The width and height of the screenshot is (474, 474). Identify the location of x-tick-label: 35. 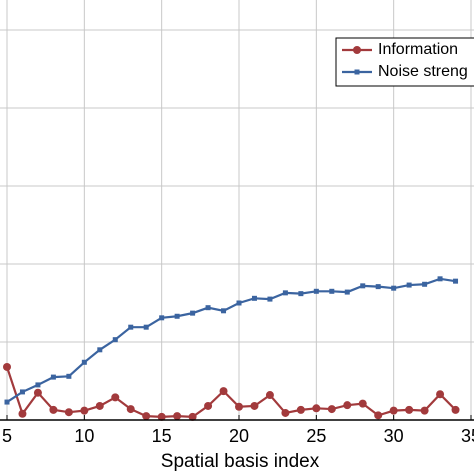
(467, 436).